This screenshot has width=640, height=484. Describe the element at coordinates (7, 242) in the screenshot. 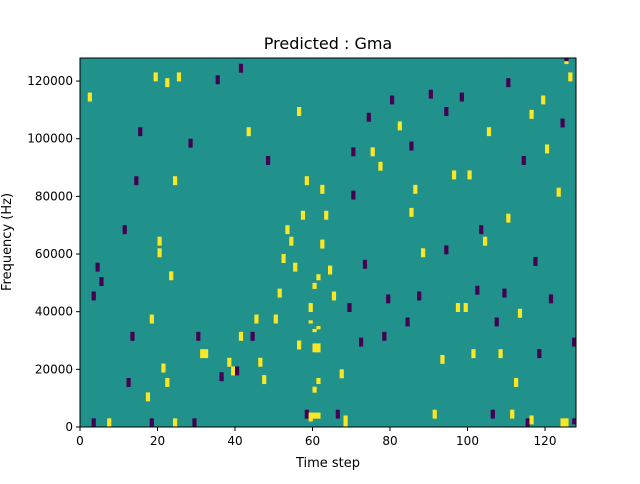

I see `y-axis-label: Frequency (Hz)` at that location.